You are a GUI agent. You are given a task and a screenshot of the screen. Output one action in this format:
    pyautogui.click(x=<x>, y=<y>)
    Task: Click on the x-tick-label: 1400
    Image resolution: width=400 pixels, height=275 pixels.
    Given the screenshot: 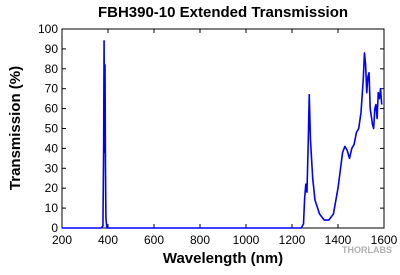 What is the action you would take?
    pyautogui.click(x=338, y=240)
    